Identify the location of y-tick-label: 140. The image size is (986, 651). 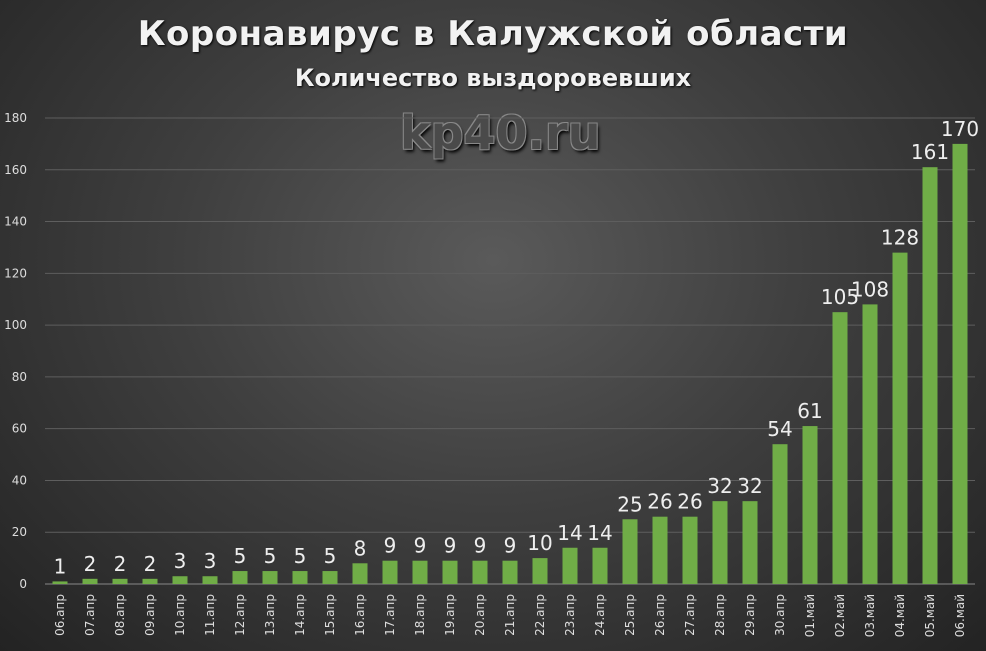
(15, 222).